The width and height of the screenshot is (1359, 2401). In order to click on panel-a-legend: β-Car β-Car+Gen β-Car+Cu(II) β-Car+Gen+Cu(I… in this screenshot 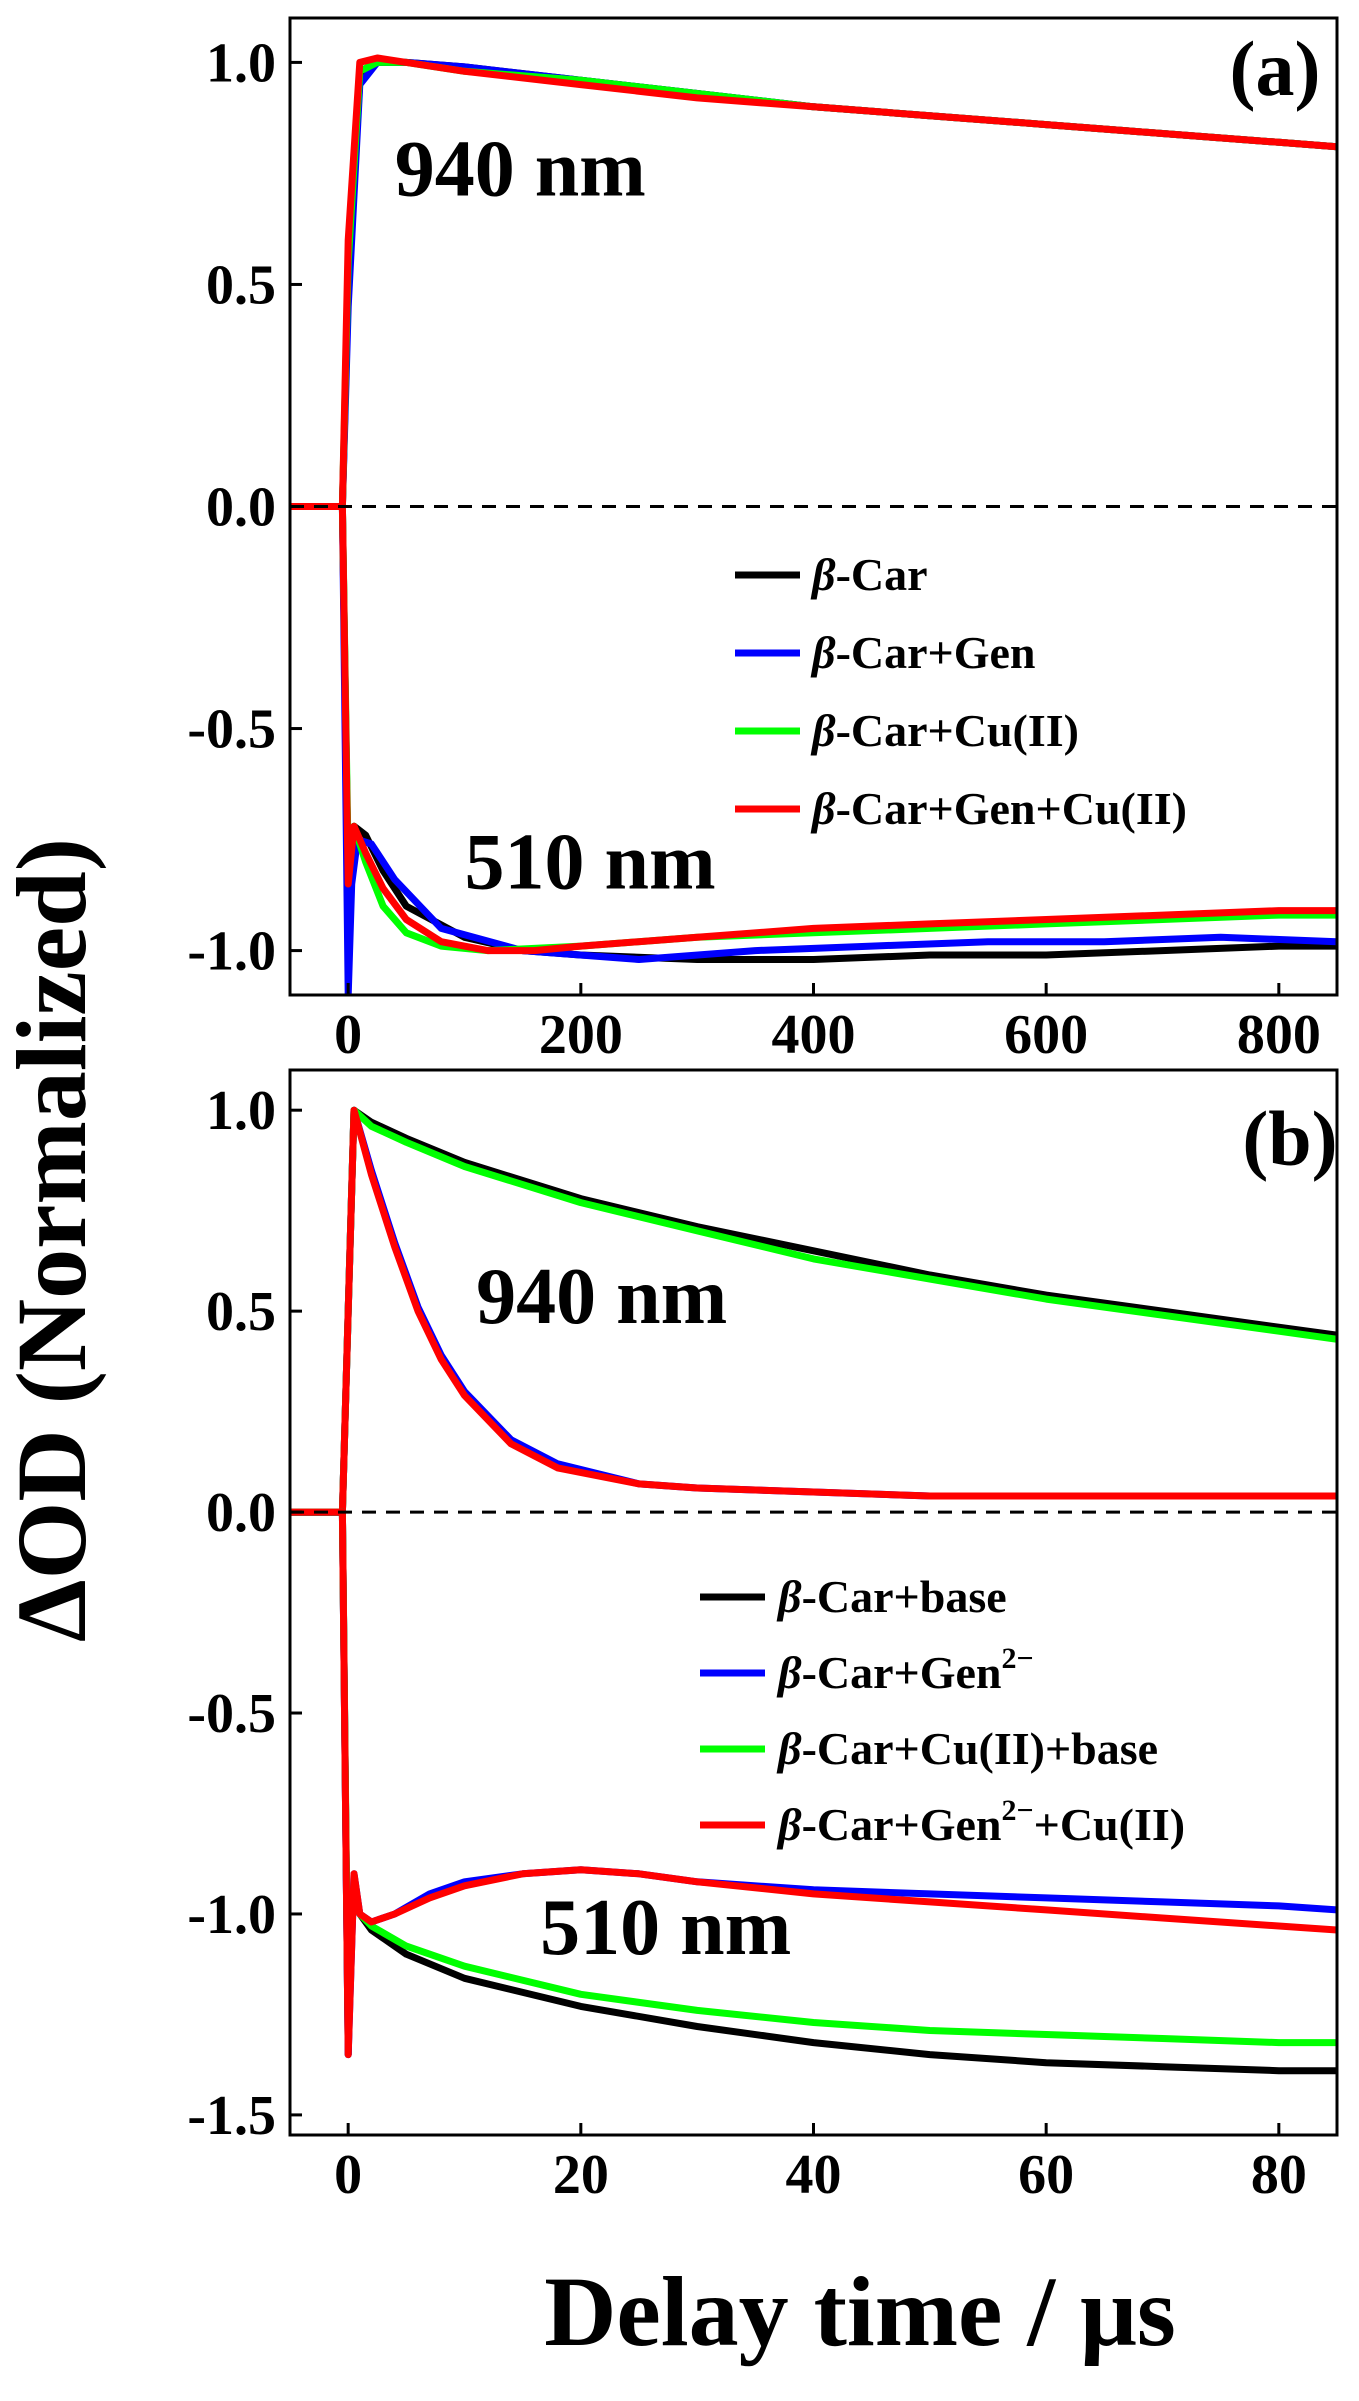, I will do `click(961, 691)`.